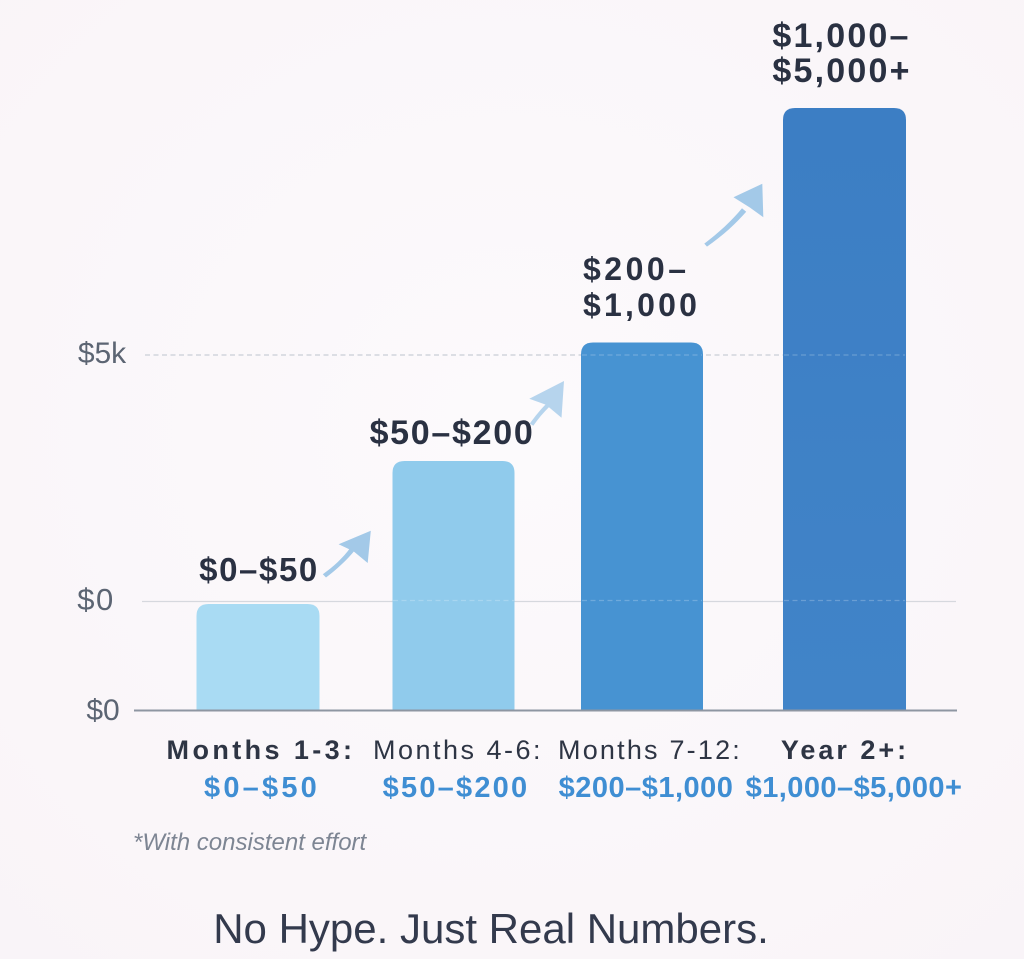  What do you see at coordinates (102, 353) in the screenshot?
I see `svg-text: $5k` at bounding box center [102, 353].